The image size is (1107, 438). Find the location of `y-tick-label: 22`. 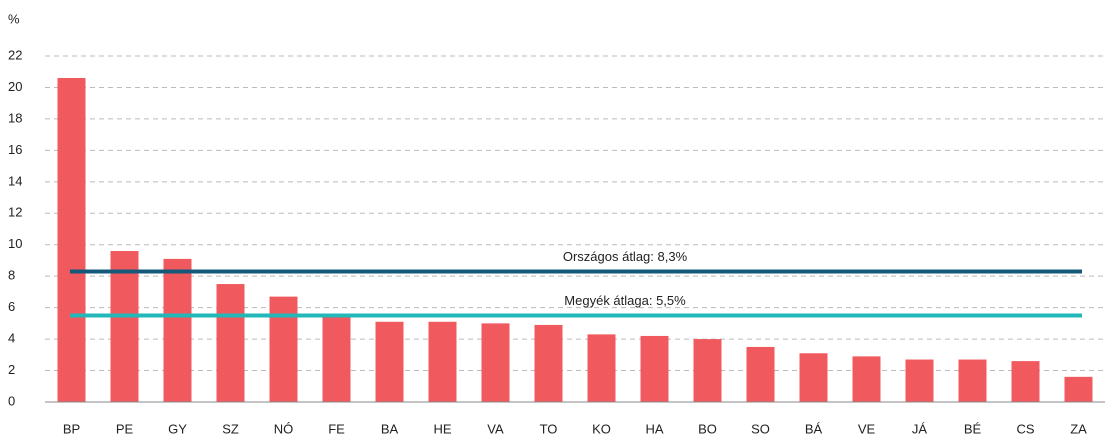

y-tick-label: 22 is located at coordinates (15, 54).